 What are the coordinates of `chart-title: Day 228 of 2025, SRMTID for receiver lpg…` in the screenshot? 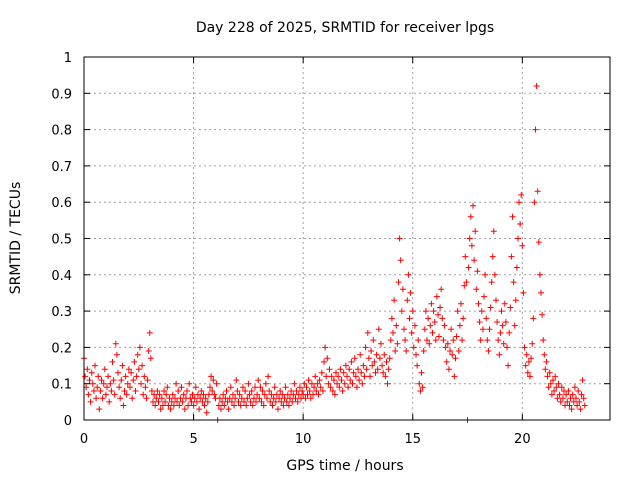 It's located at (345, 28).